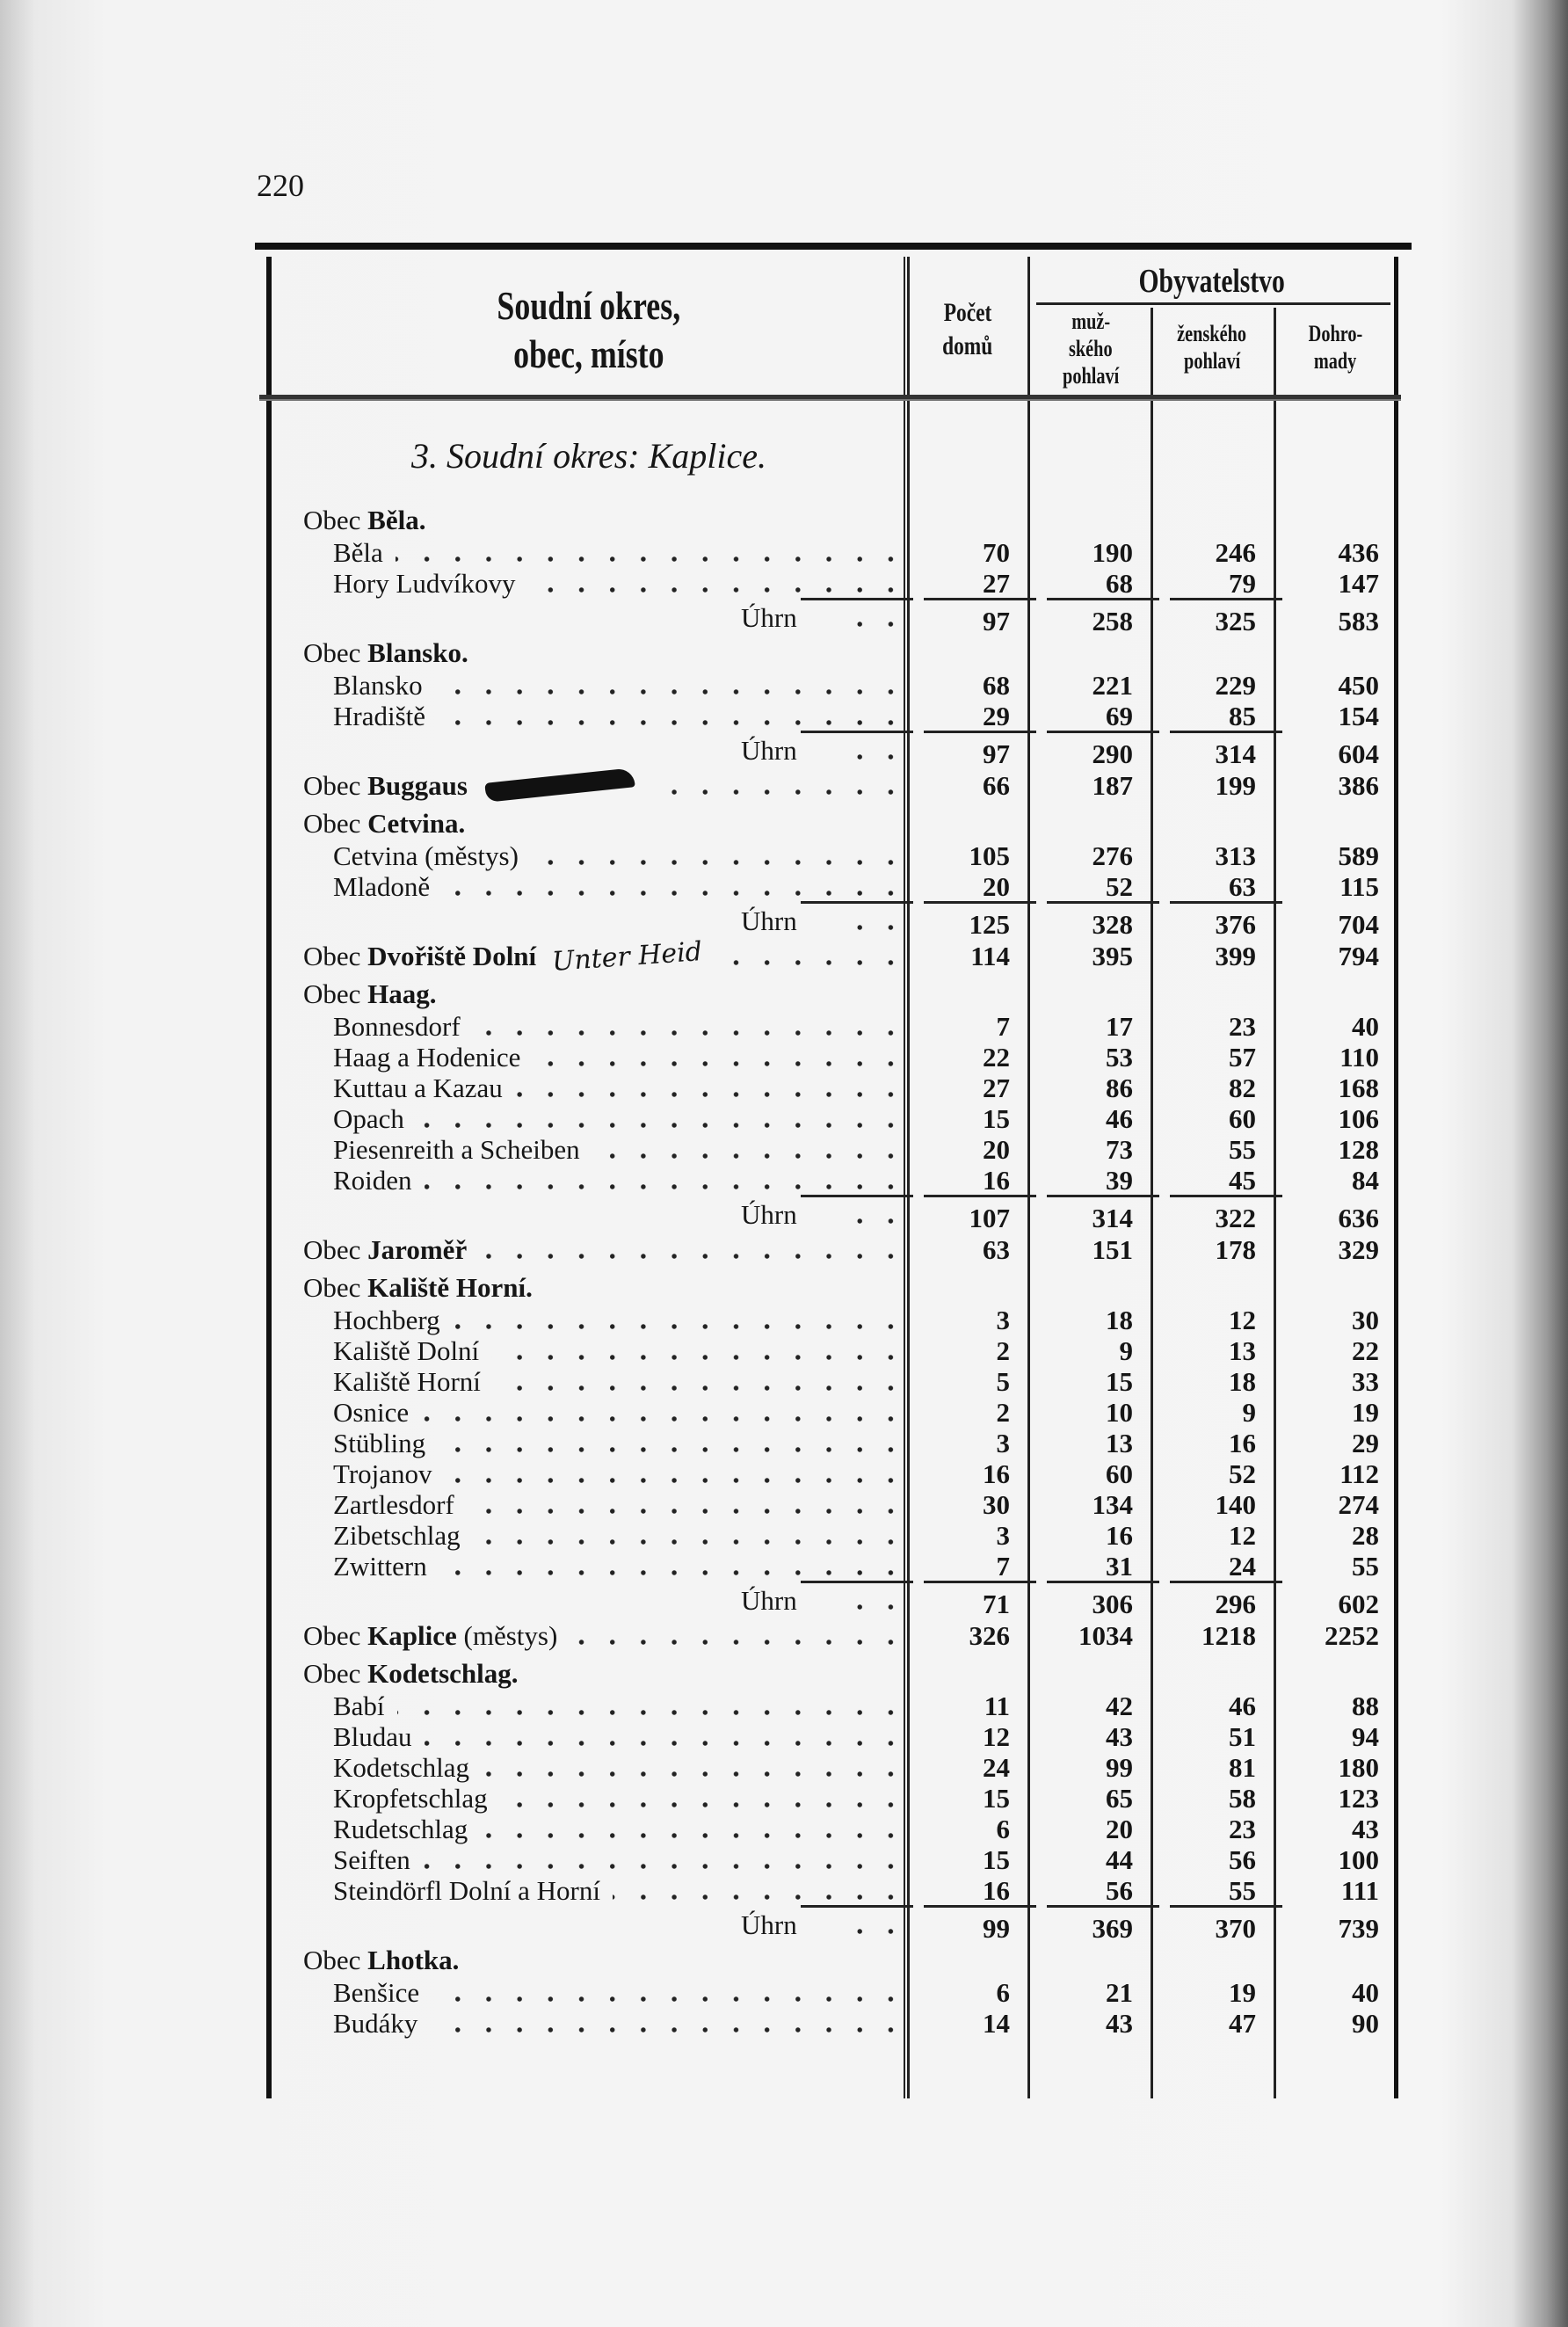  What do you see at coordinates (1113, 956) in the screenshot?
I see `male-value: 395` at bounding box center [1113, 956].